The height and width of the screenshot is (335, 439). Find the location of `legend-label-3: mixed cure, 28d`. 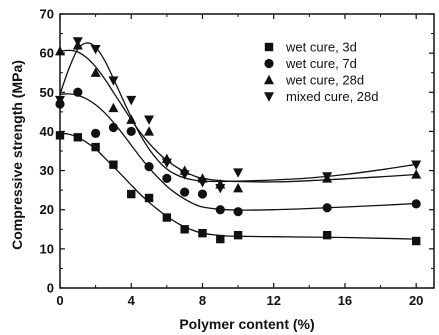

legend-label-3: mixed cure, 28d is located at coordinates (332, 96).